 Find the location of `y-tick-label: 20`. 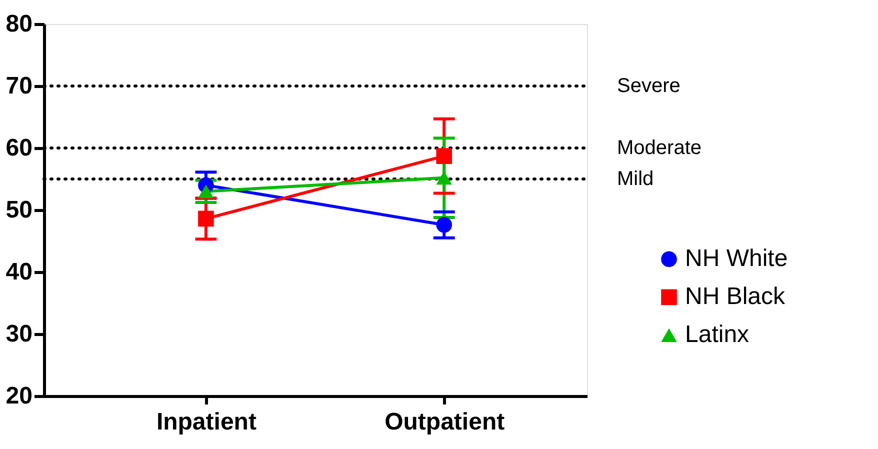

y-tick-label: 20 is located at coordinates (19, 396).